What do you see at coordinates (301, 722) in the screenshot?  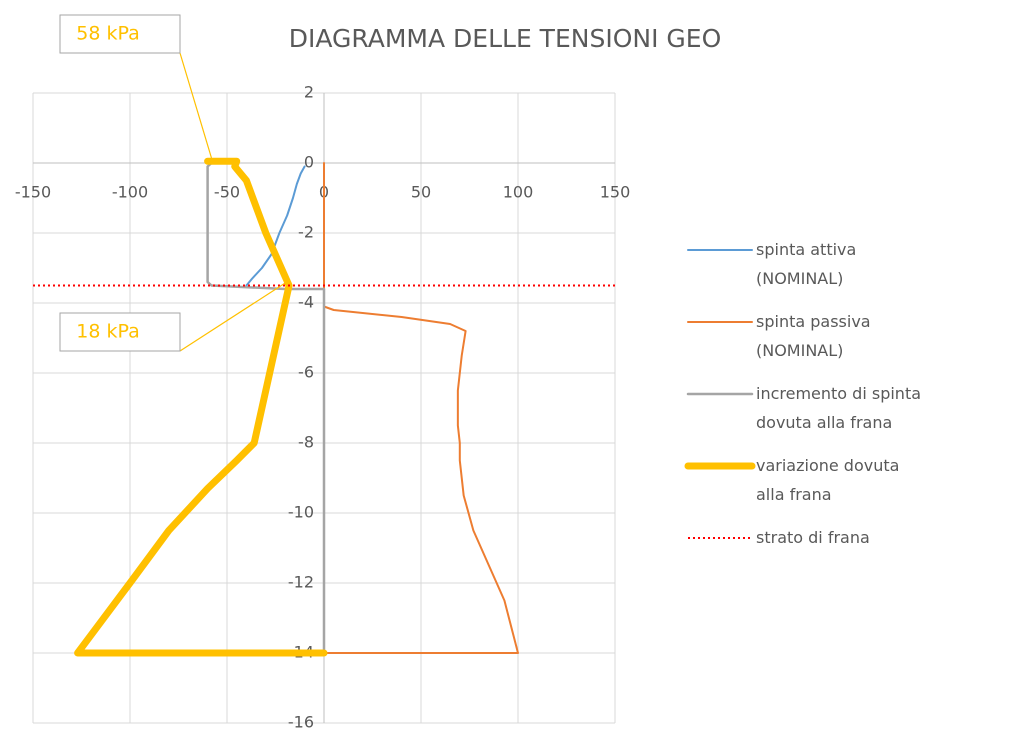 I see `y-tick-label: -16` at bounding box center [301, 722].